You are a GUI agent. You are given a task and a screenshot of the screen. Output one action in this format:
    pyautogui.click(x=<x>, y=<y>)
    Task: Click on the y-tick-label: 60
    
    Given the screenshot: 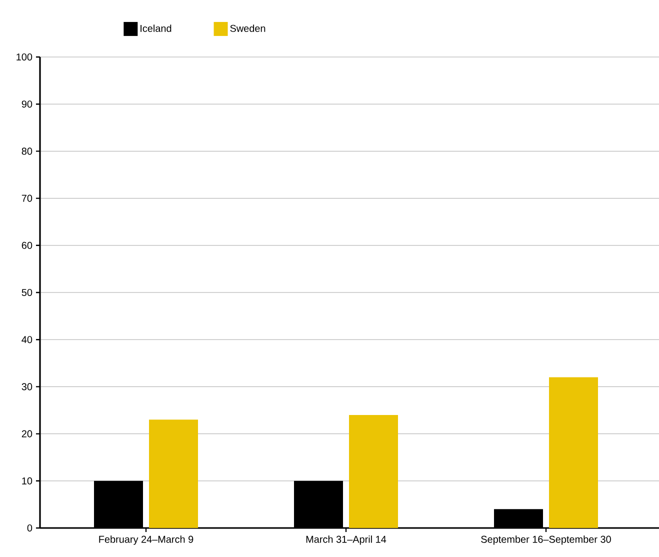 What is the action you would take?
    pyautogui.click(x=27, y=245)
    